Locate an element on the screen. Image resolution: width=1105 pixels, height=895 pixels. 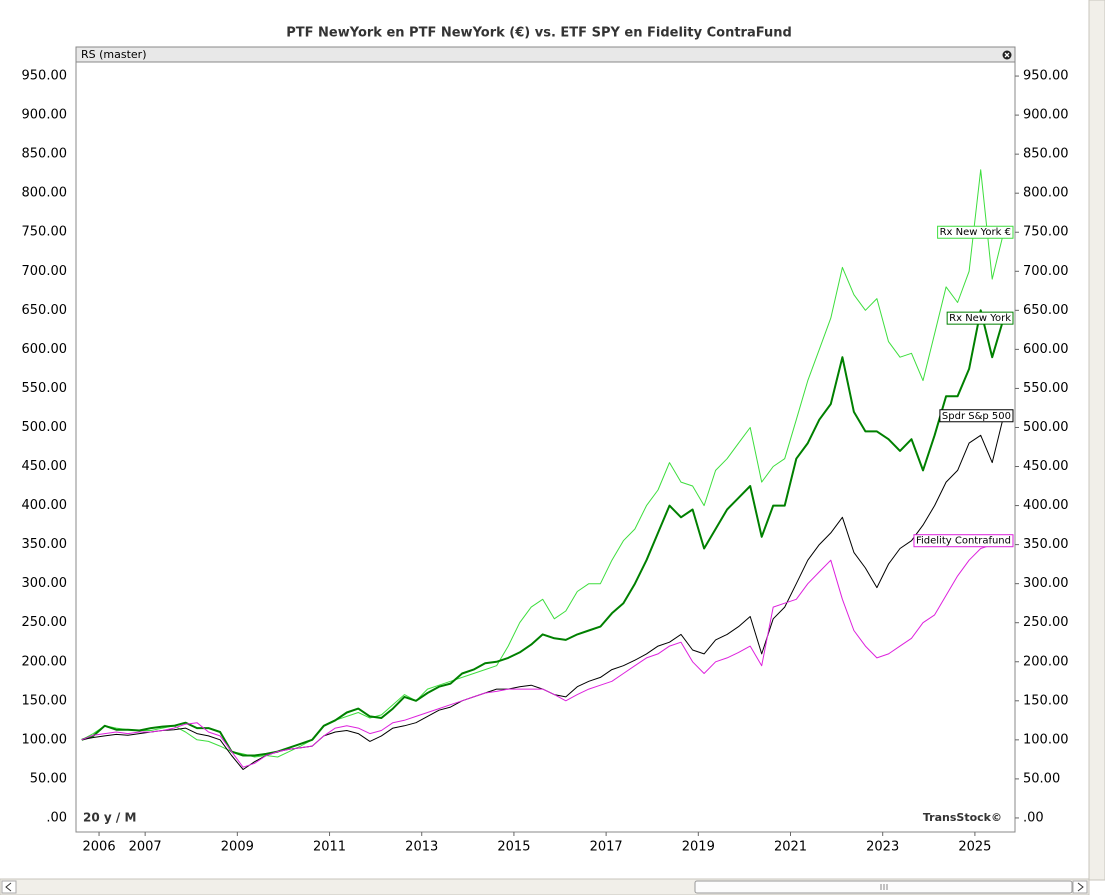
x-tick-label: 2011 is located at coordinates (329, 847).